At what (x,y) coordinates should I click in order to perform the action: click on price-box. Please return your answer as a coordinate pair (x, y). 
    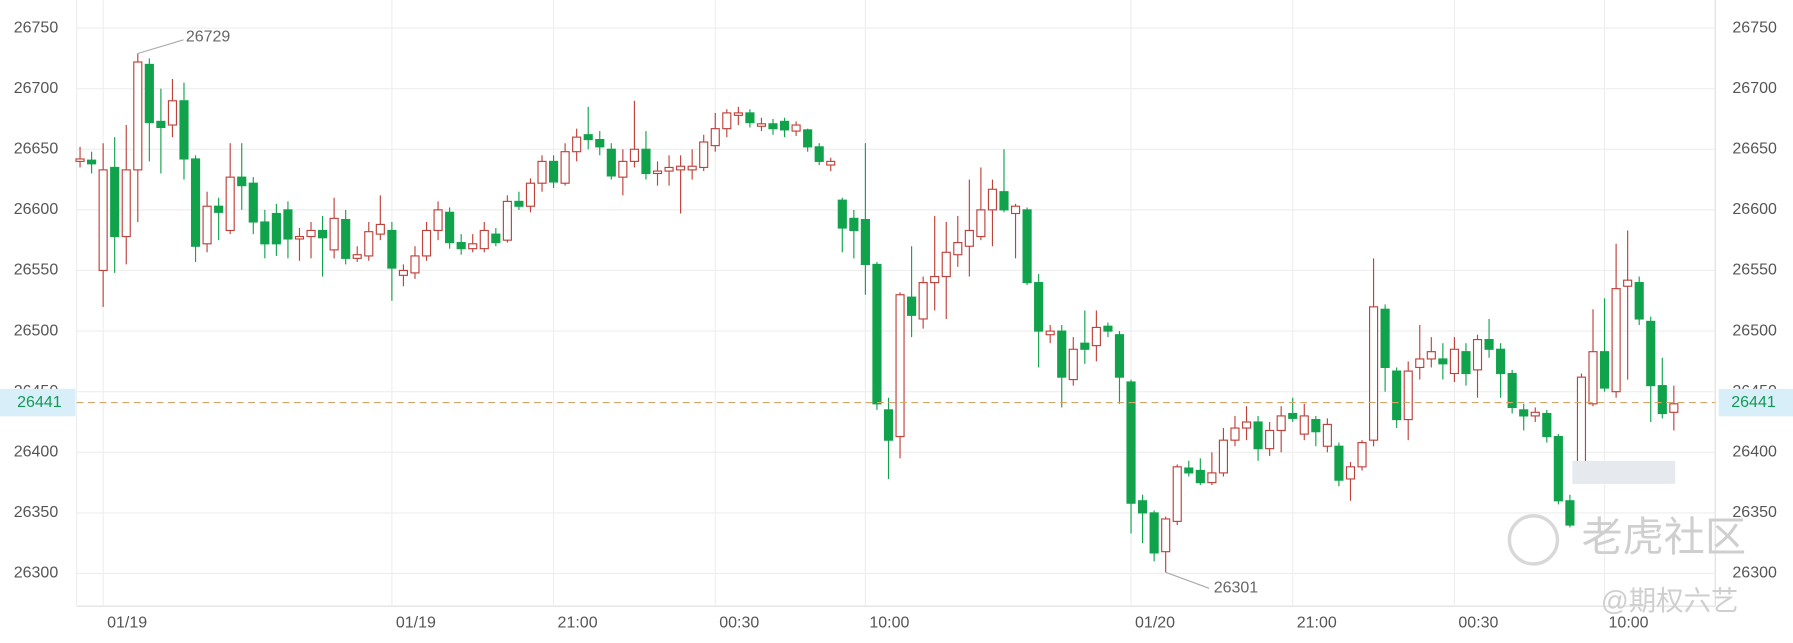
    Looking at the image, I should click on (38, 402).